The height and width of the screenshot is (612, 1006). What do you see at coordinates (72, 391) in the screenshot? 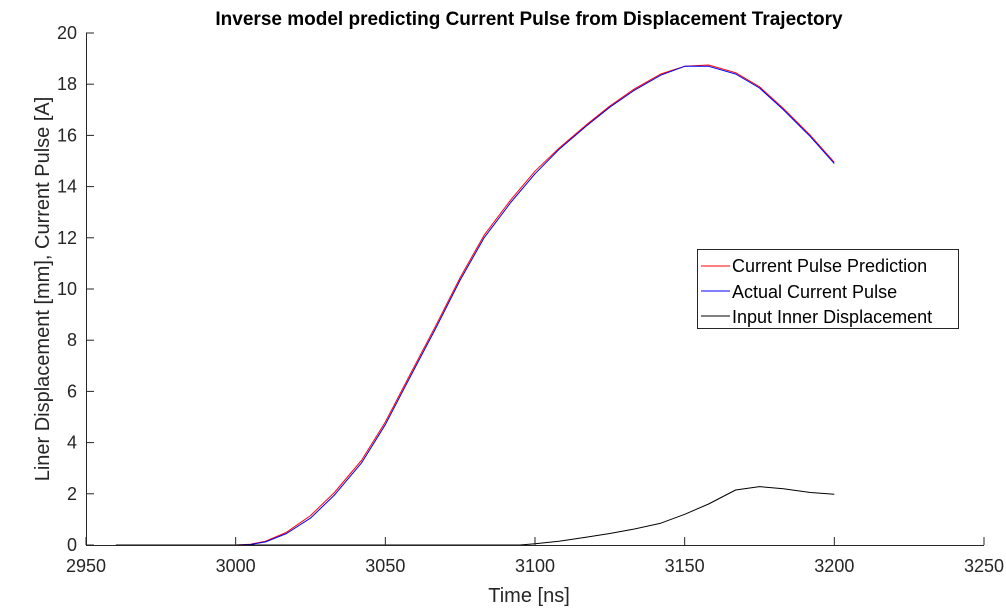
I see `y-tick-label: 6` at bounding box center [72, 391].